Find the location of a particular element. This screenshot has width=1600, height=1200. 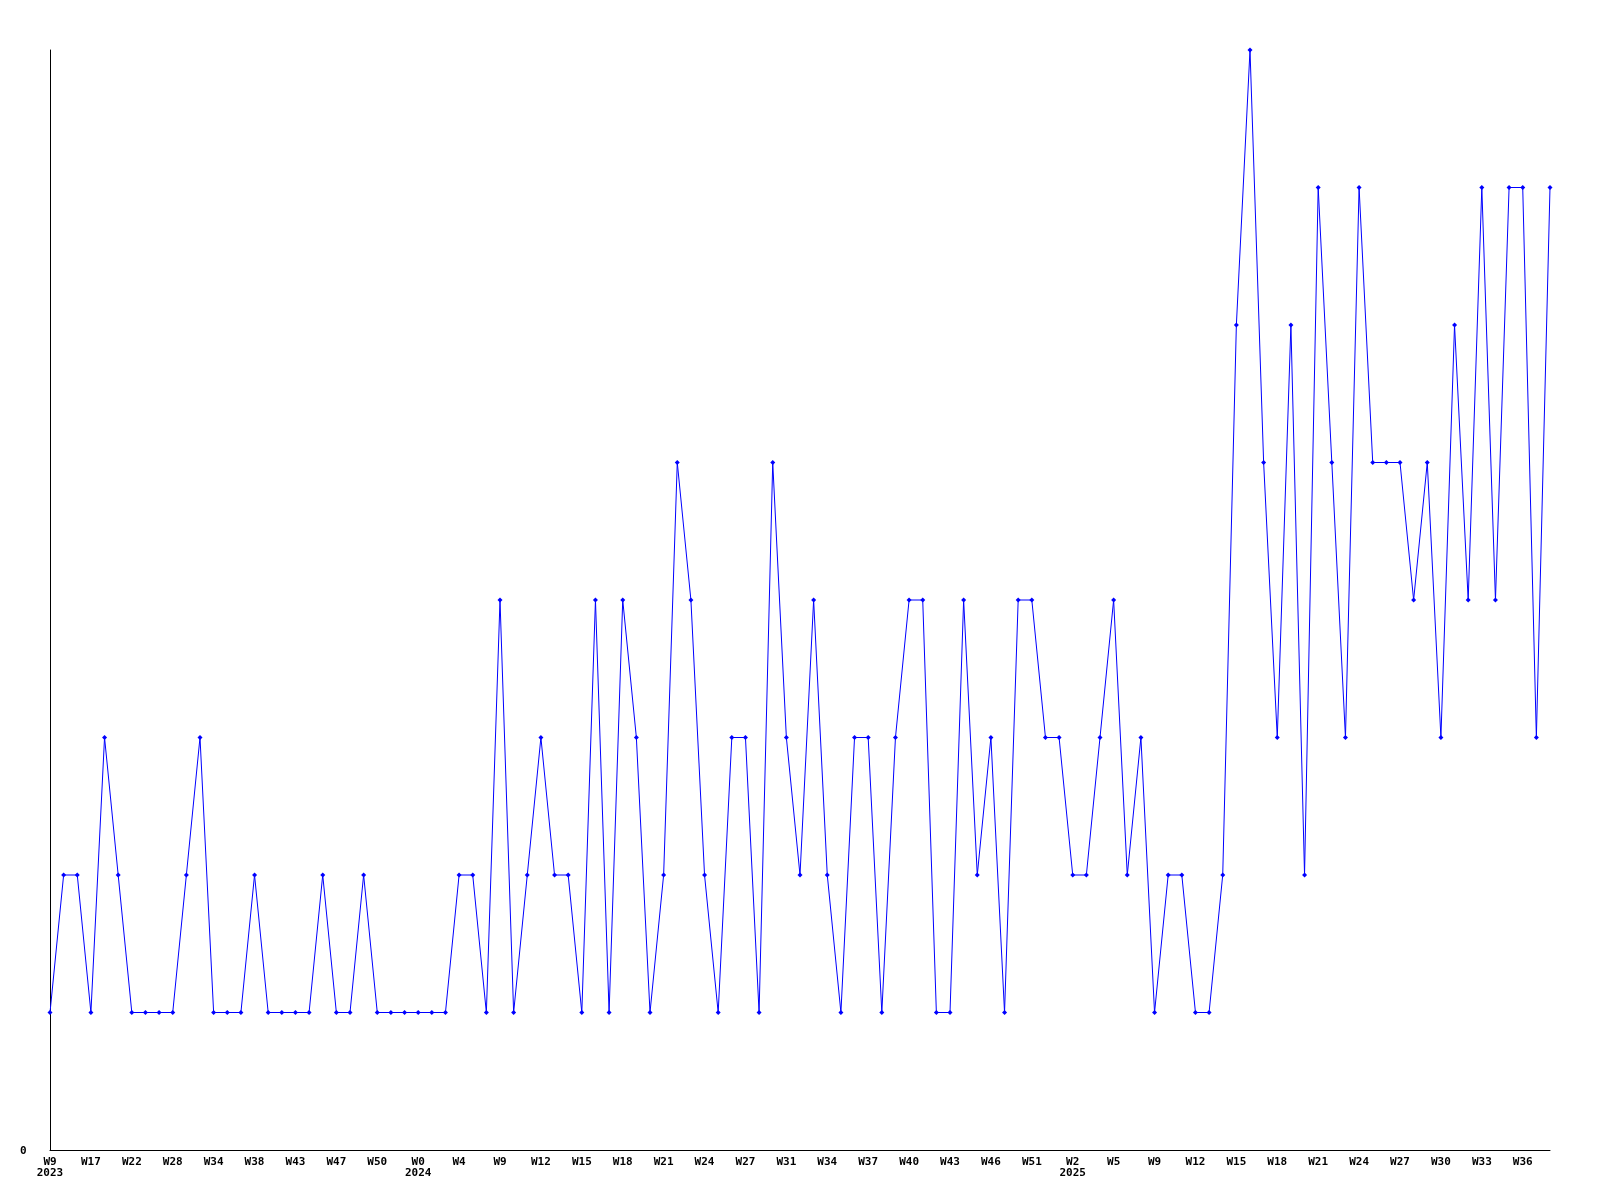

x-tick-label: W33 is located at coordinates (1481, 1161).